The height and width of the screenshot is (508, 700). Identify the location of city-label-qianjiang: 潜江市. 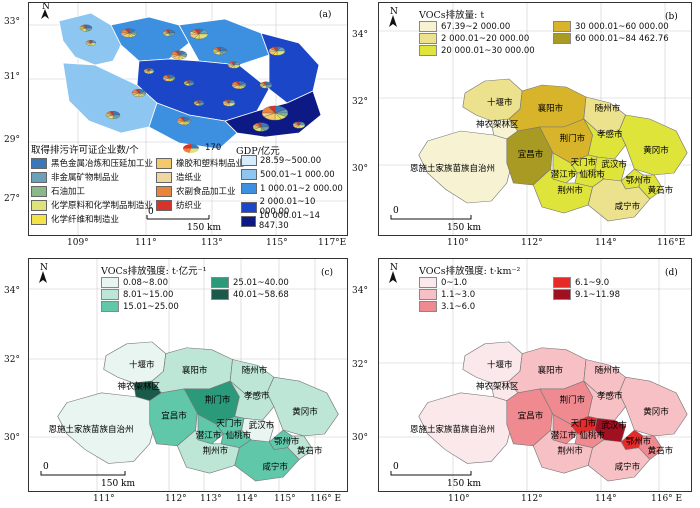
(564, 435).